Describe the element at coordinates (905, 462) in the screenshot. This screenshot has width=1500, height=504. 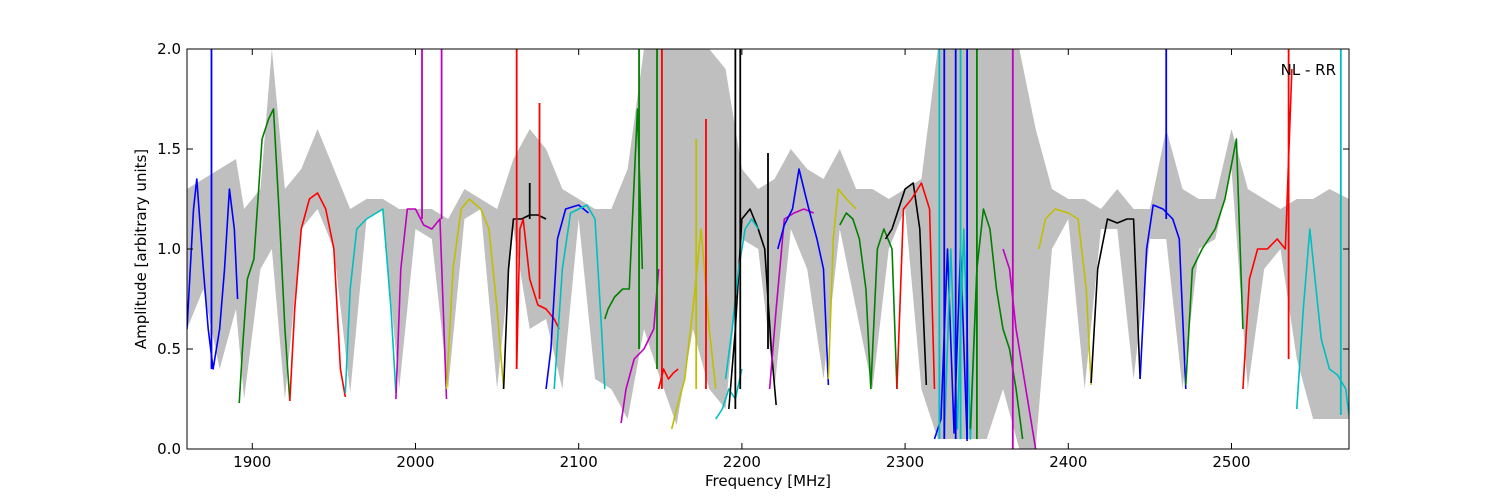
I see `x-tick-label: 2300` at that location.